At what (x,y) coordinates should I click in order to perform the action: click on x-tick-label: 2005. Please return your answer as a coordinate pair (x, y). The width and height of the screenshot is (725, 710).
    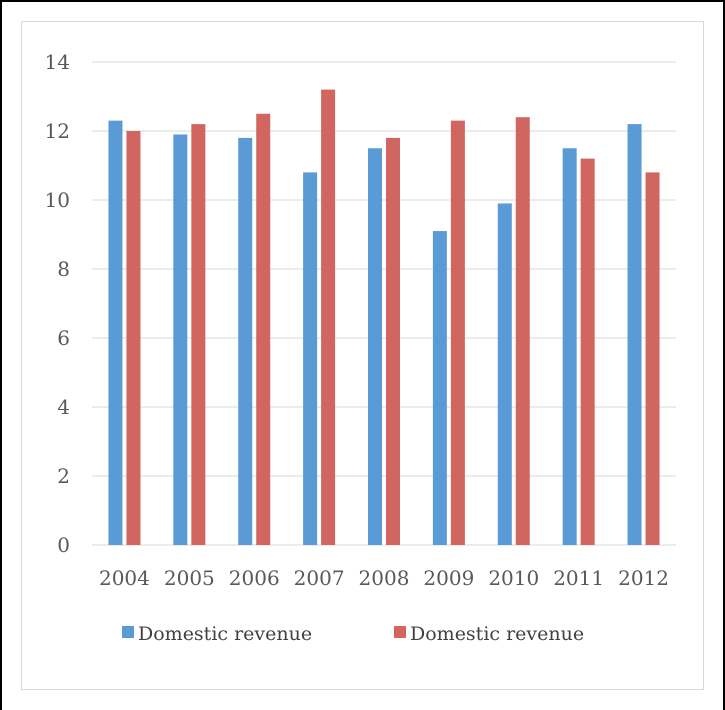
    Looking at the image, I should click on (189, 578).